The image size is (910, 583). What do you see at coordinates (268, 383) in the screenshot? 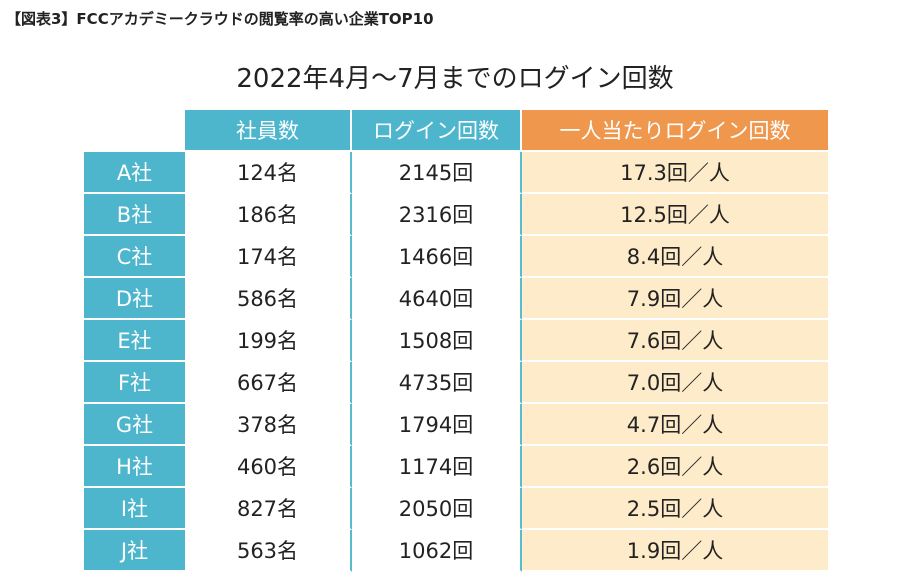
I see `cell-employees: 667名` at bounding box center [268, 383].